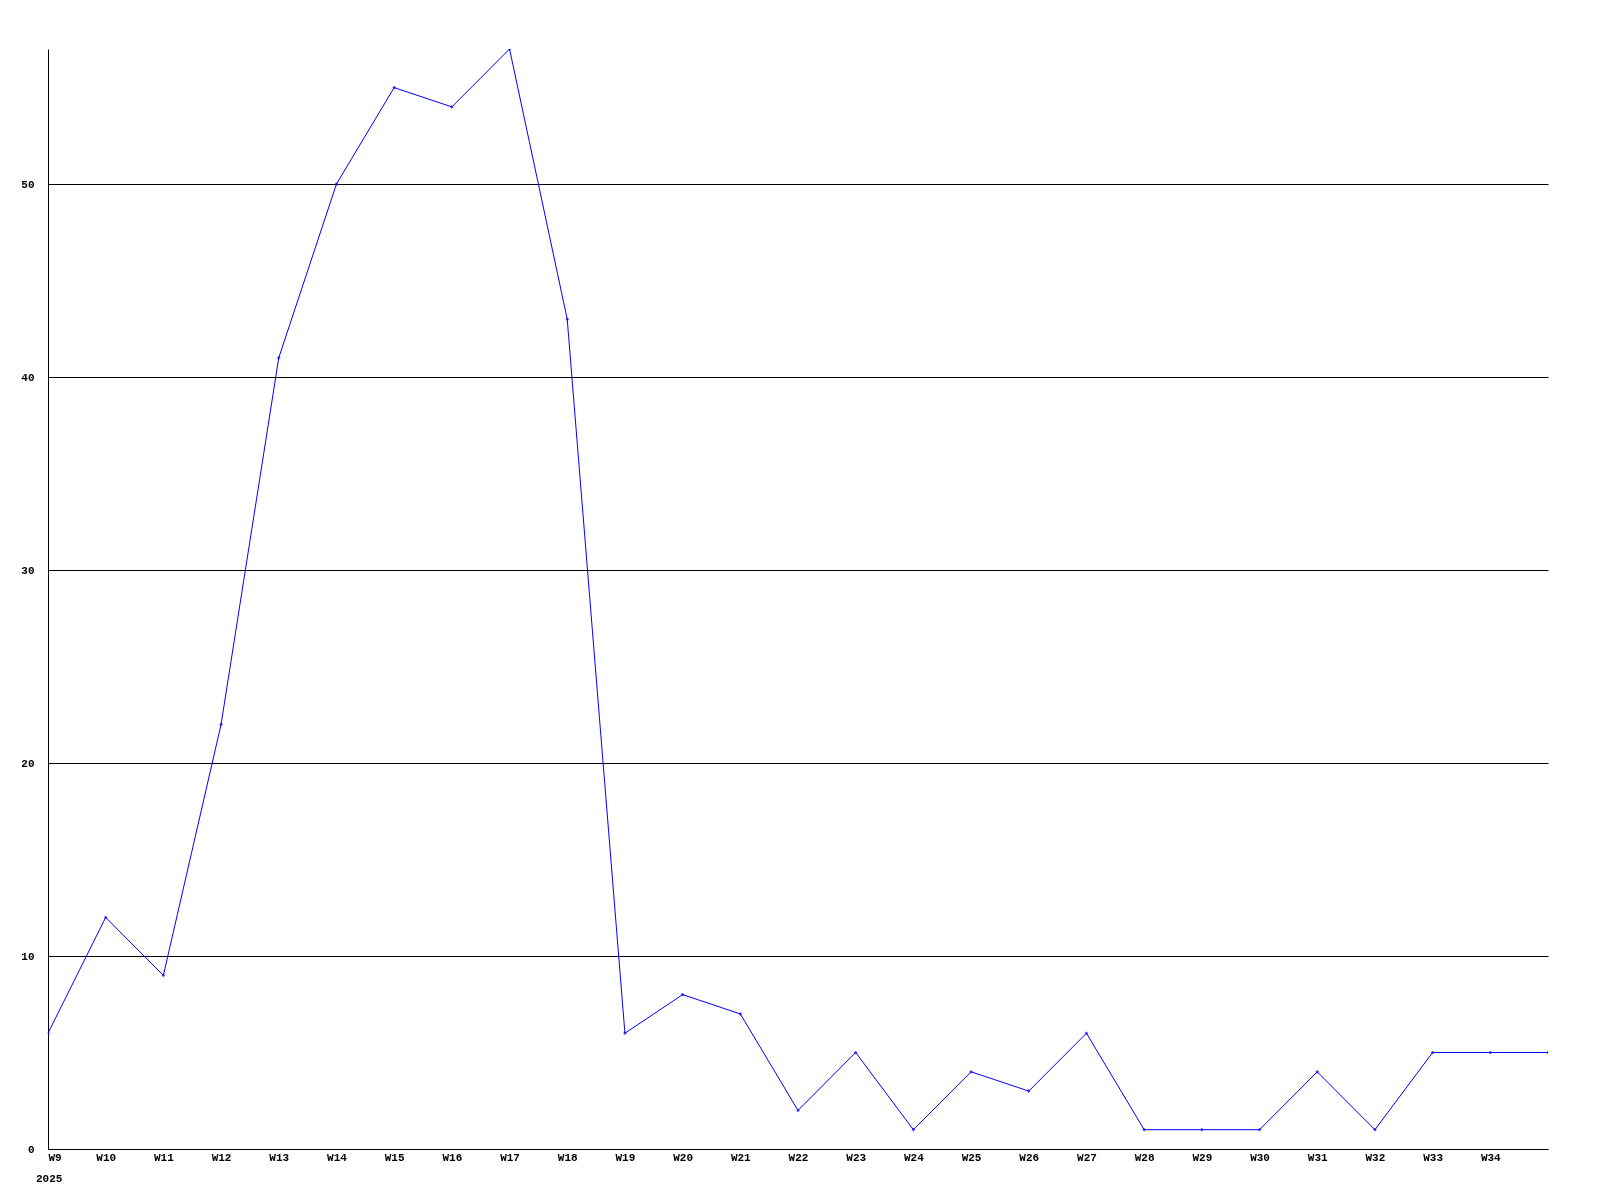 The image size is (1600, 1200). I want to click on y-tick-label: 10, so click(28, 956).